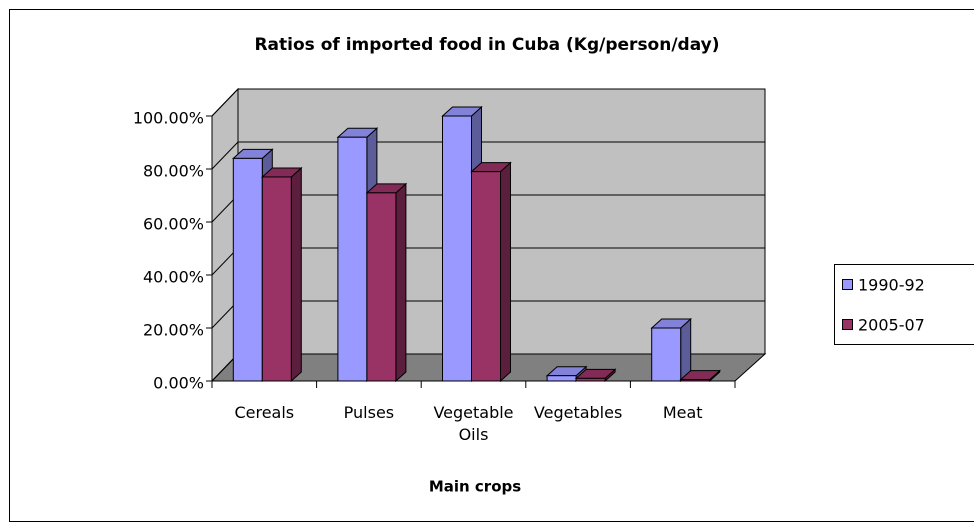 This screenshot has width=974, height=532. I want to click on legend, so click(904, 304).